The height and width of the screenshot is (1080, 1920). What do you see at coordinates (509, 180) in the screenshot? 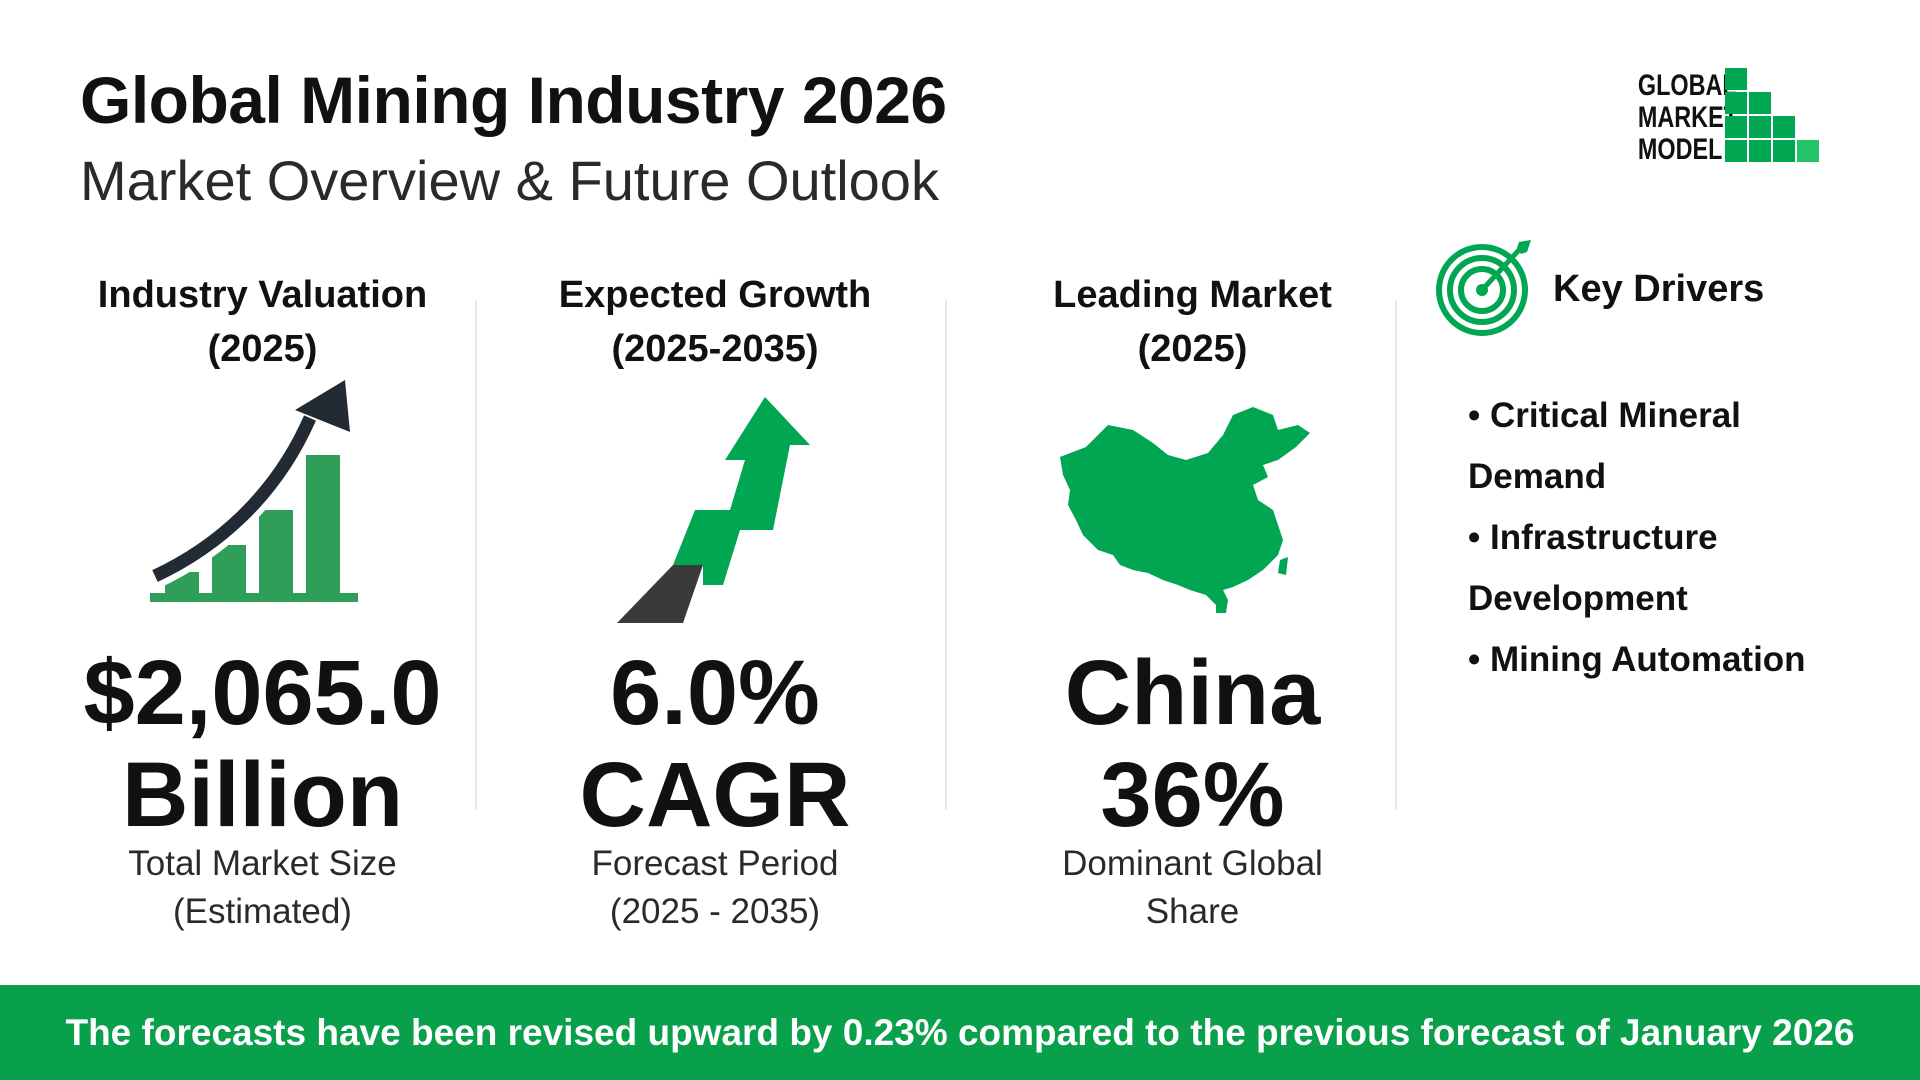
I see `page-subtitle: Market Overview & Future Outlook` at bounding box center [509, 180].